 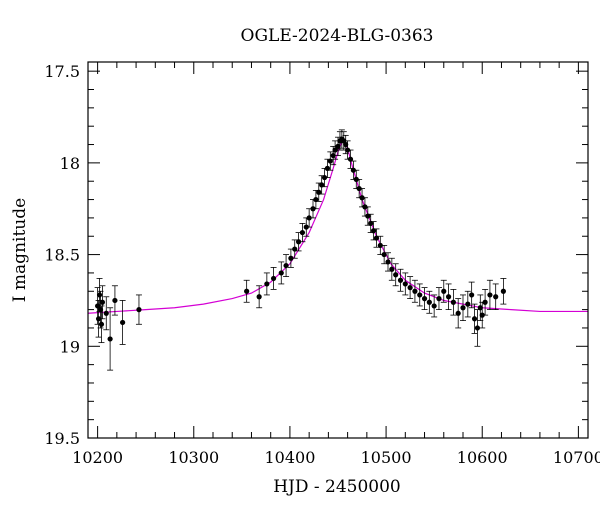 What do you see at coordinates (386, 457) in the screenshot?
I see `x-tick-label: 10500` at bounding box center [386, 457].